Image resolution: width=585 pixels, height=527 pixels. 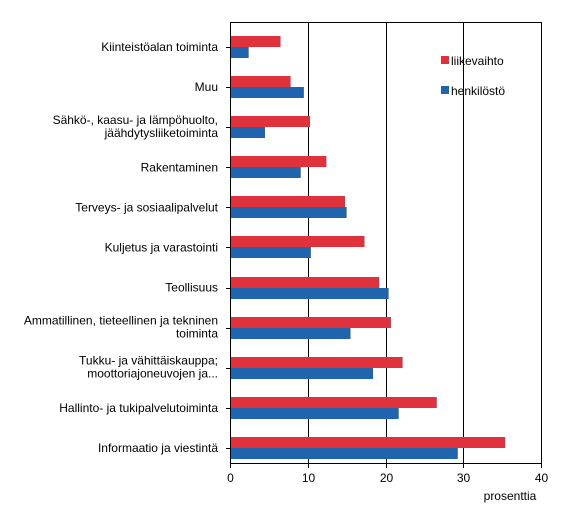 I want to click on x-tick-label: 10, so click(x=309, y=478).